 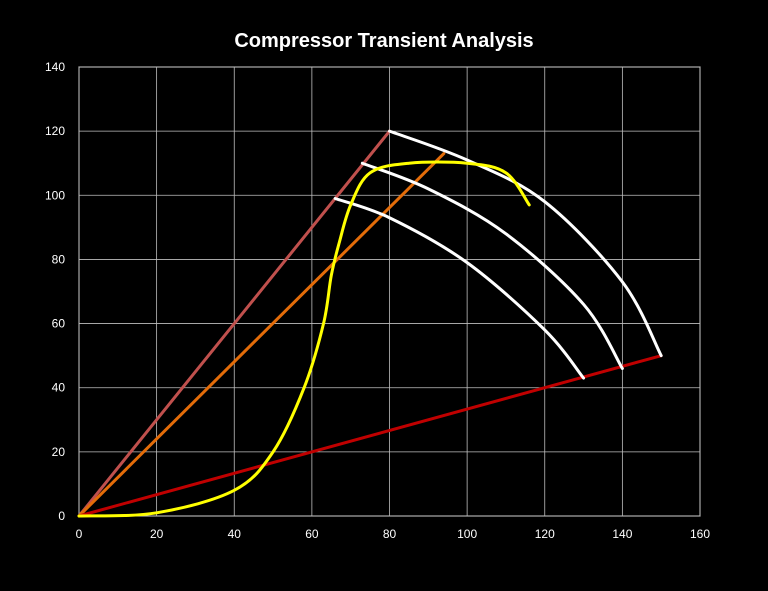 I want to click on y-tick-label: 80, so click(x=59, y=259).